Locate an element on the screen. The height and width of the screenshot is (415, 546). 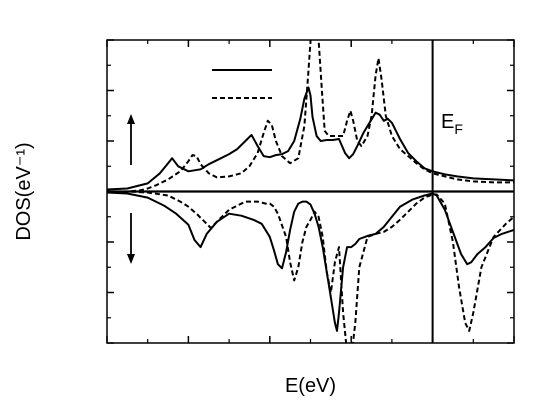
y-axis-title: DOS(eV⁻¹) is located at coordinates (24, 191).